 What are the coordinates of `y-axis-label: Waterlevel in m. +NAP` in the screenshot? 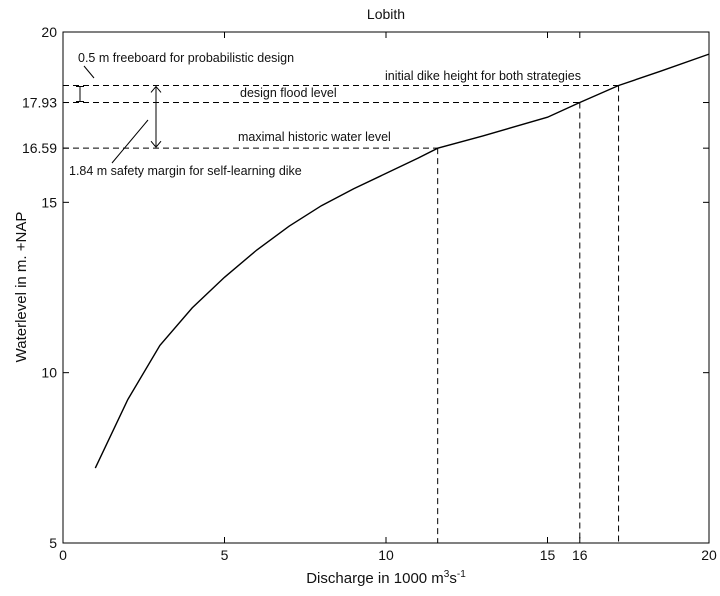 It's located at (21, 287).